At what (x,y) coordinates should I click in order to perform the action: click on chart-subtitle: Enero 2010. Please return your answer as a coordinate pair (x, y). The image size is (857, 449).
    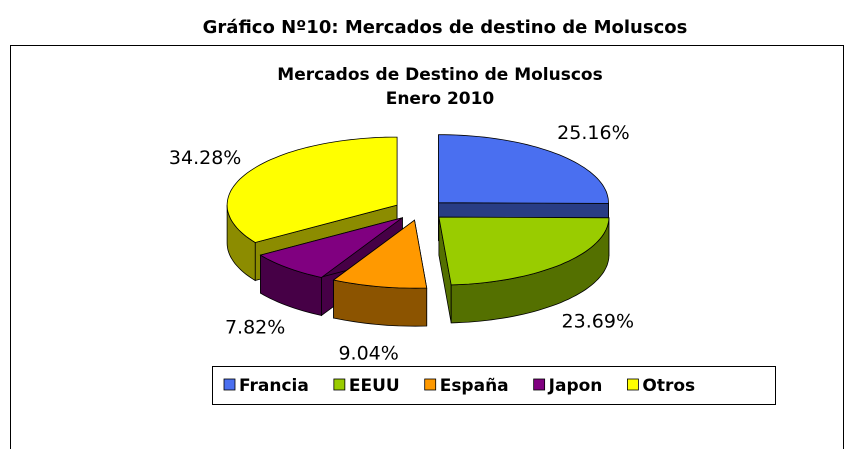
    Looking at the image, I should click on (440, 99).